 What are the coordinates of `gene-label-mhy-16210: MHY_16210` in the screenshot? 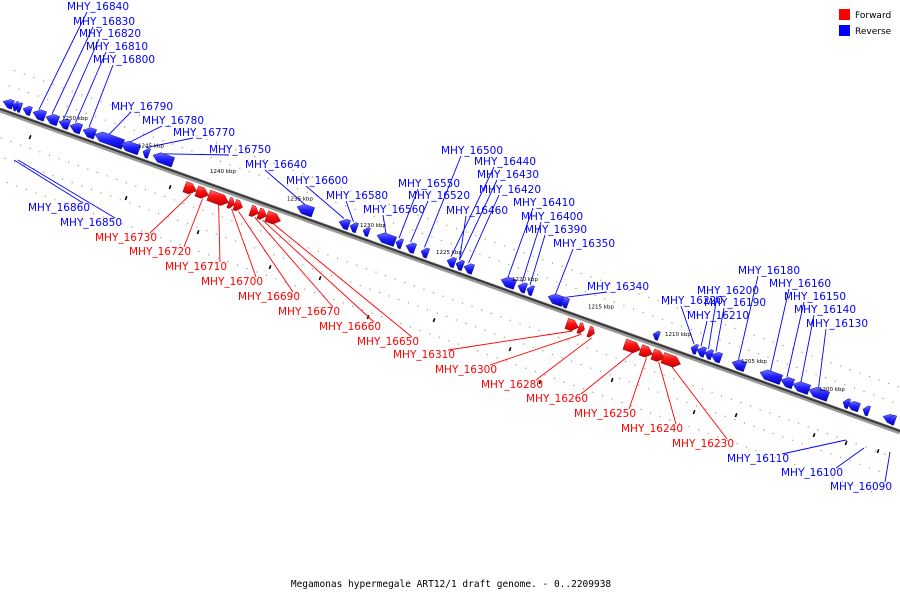 It's located at (718, 316).